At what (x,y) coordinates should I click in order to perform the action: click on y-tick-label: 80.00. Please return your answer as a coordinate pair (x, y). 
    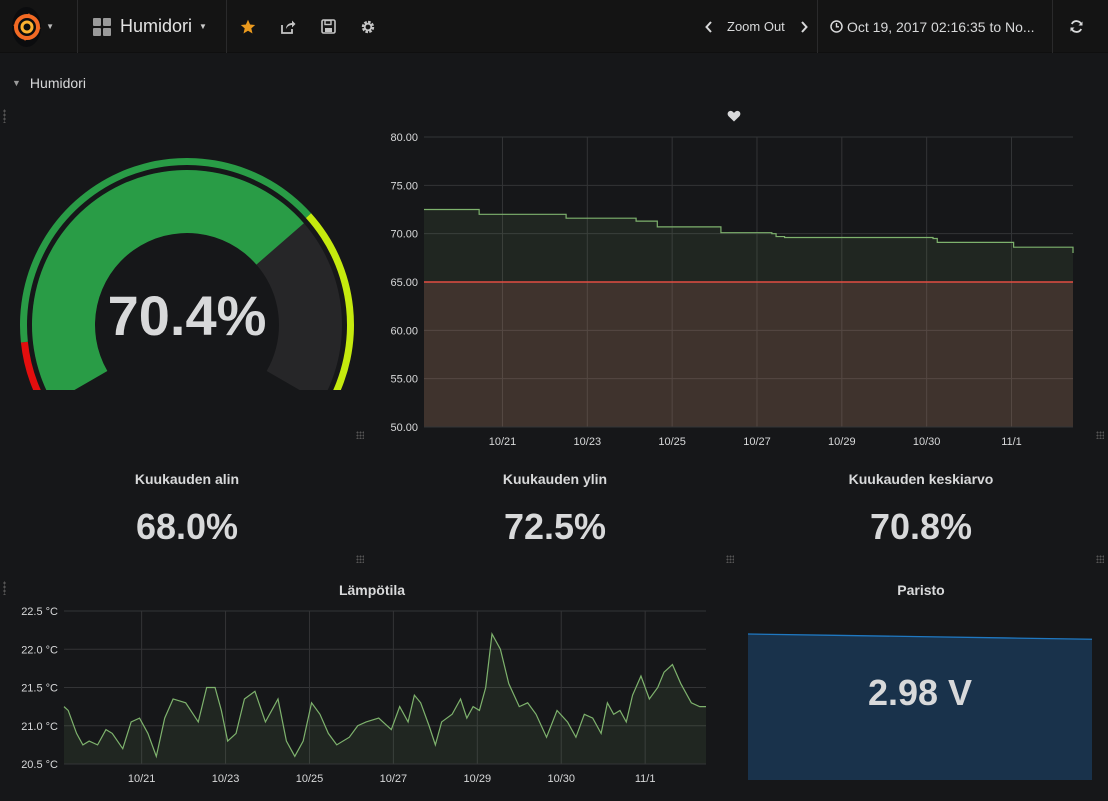
    Looking at the image, I should click on (404, 138).